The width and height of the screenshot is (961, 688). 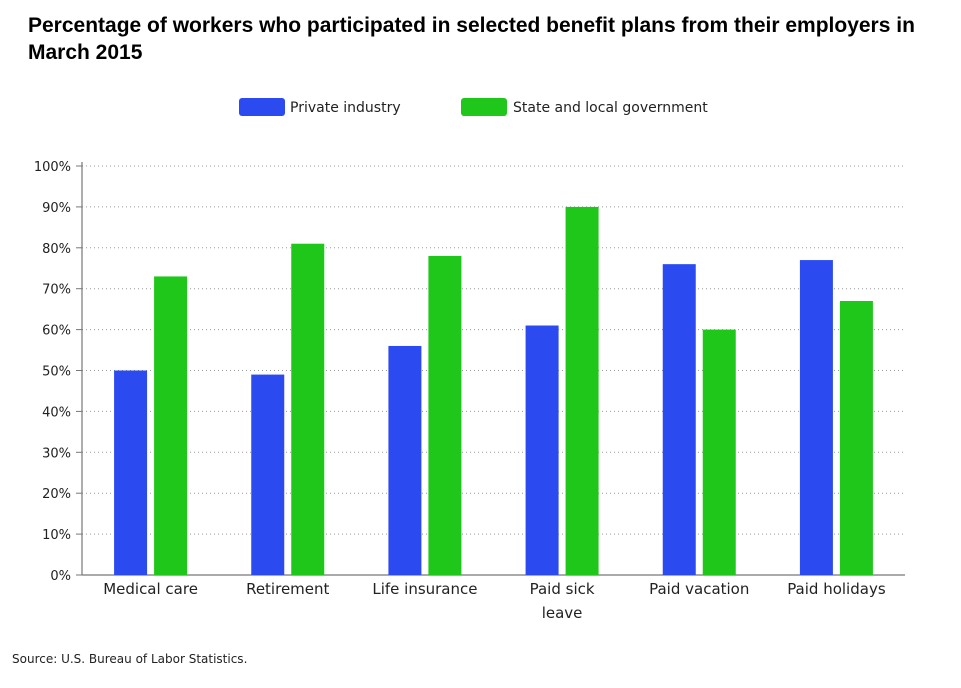 What do you see at coordinates (56, 494) in the screenshot?
I see `y-tick-label: 20%` at bounding box center [56, 494].